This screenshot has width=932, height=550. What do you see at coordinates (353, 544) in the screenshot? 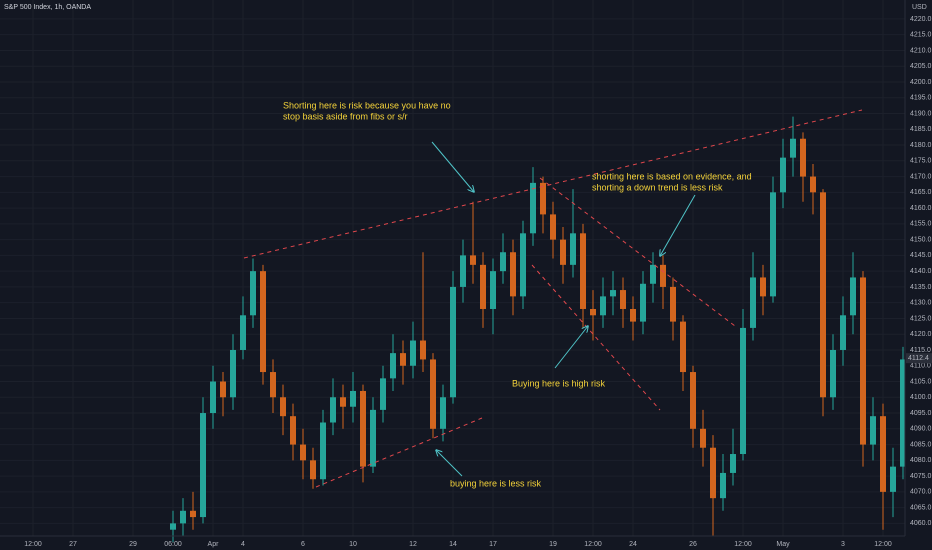
I see `x-tick-label: 10` at bounding box center [353, 544].